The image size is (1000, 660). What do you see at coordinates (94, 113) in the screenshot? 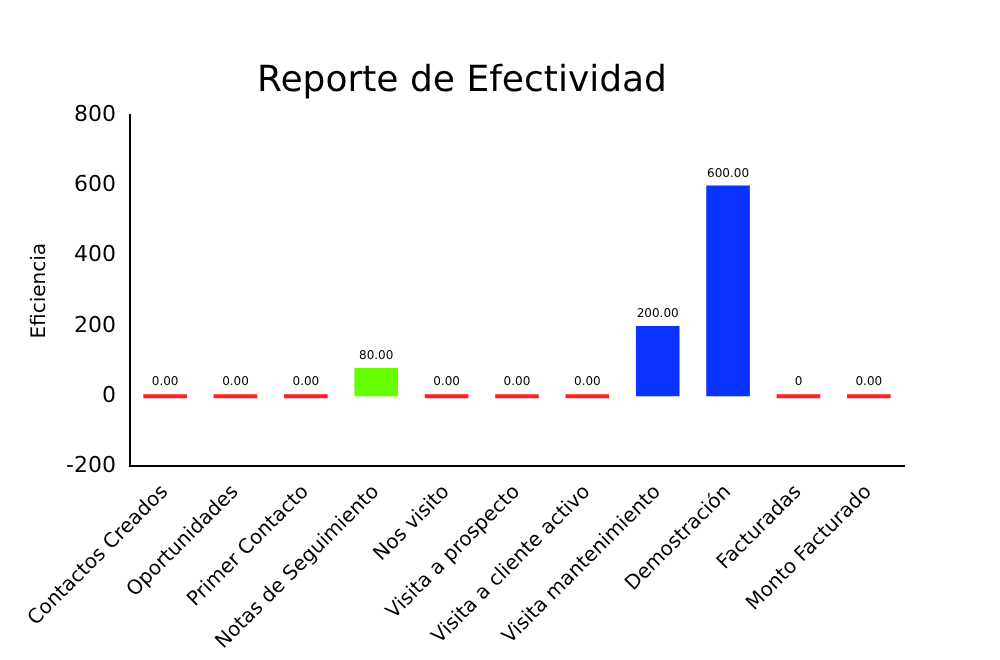
I see `y-tick-label: 800` at bounding box center [94, 113].